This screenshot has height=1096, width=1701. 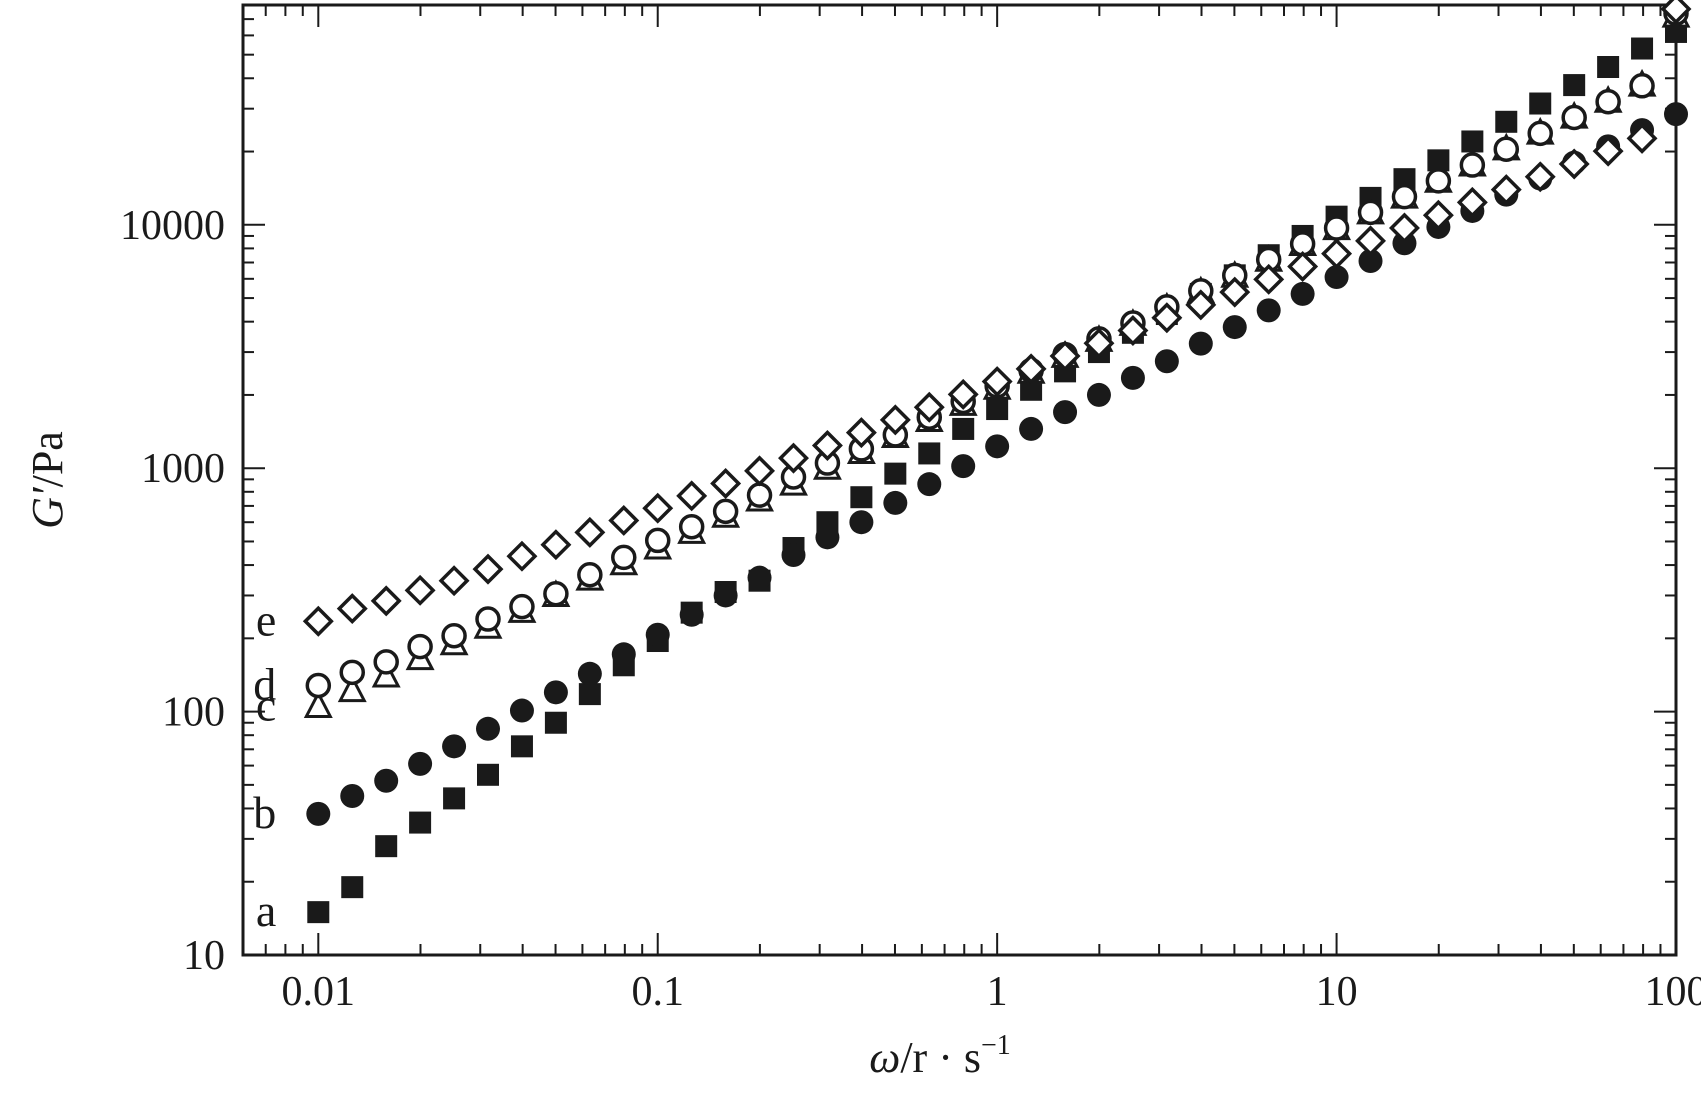 I want to click on x-axis-exponent: −1, so click(x=996, y=1045).